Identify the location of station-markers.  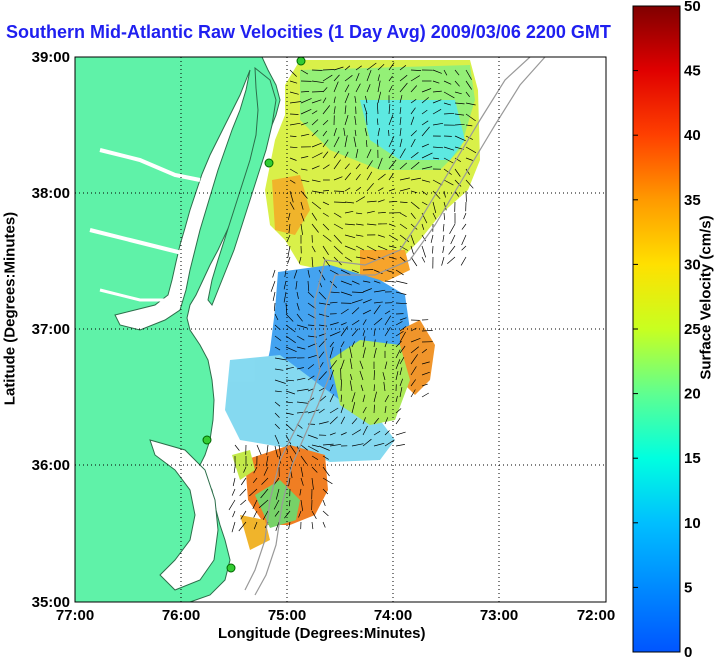
(254, 315).